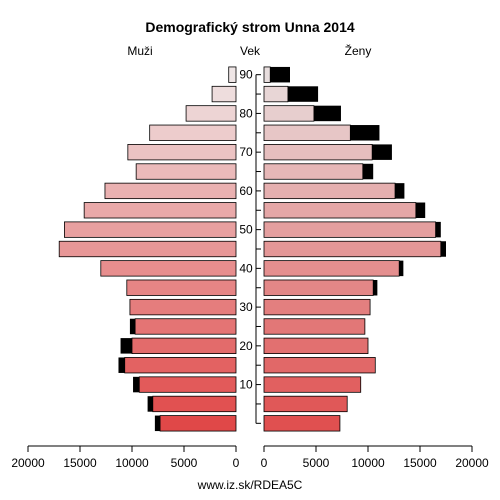 This screenshot has width=500, height=500. I want to click on female-x-tick-label: 15000, so click(420, 463).